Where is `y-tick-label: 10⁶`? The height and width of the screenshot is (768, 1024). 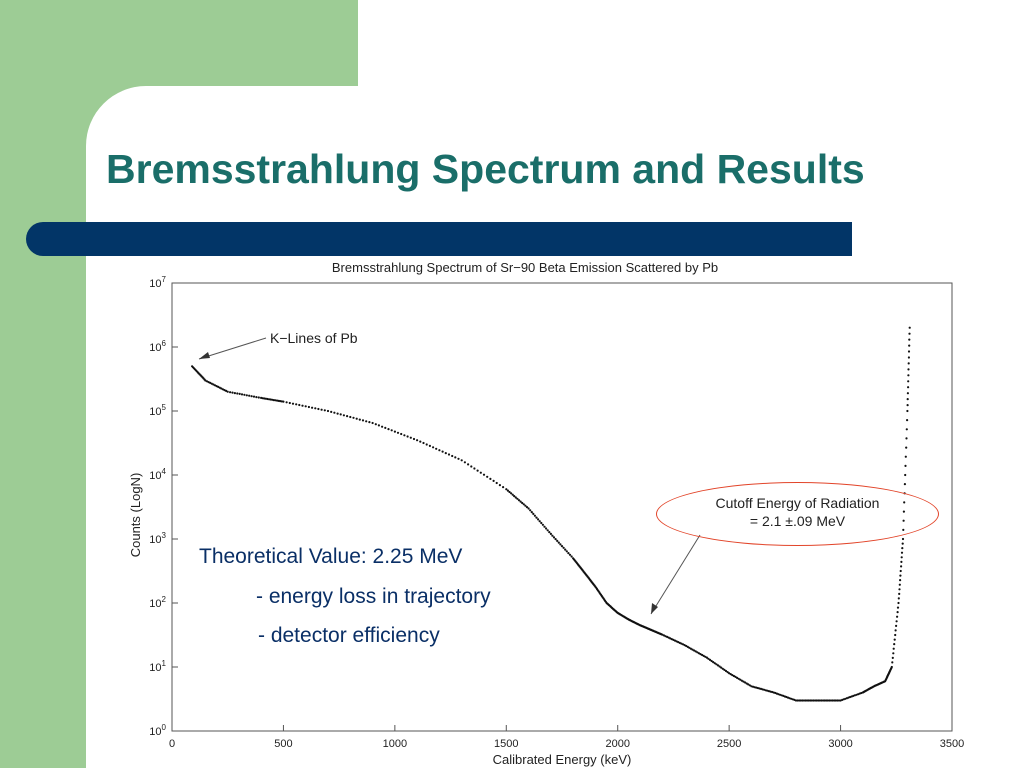
y-tick-label: 10⁶ is located at coordinates (157, 346).